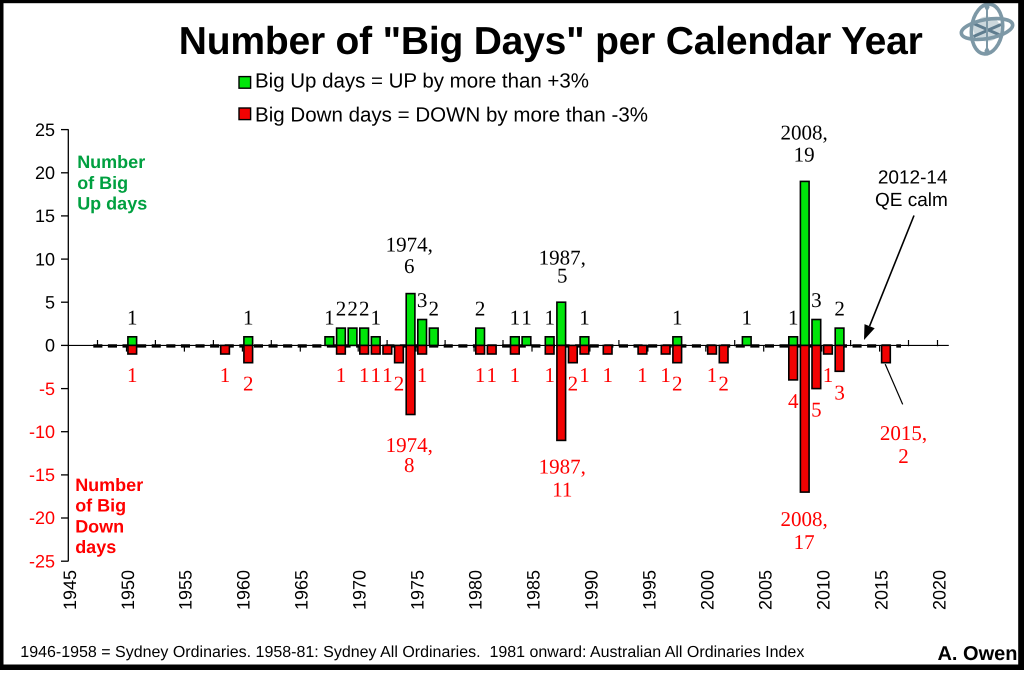  What do you see at coordinates (42, 432) in the screenshot?
I see `svg-text: -10` at bounding box center [42, 432].